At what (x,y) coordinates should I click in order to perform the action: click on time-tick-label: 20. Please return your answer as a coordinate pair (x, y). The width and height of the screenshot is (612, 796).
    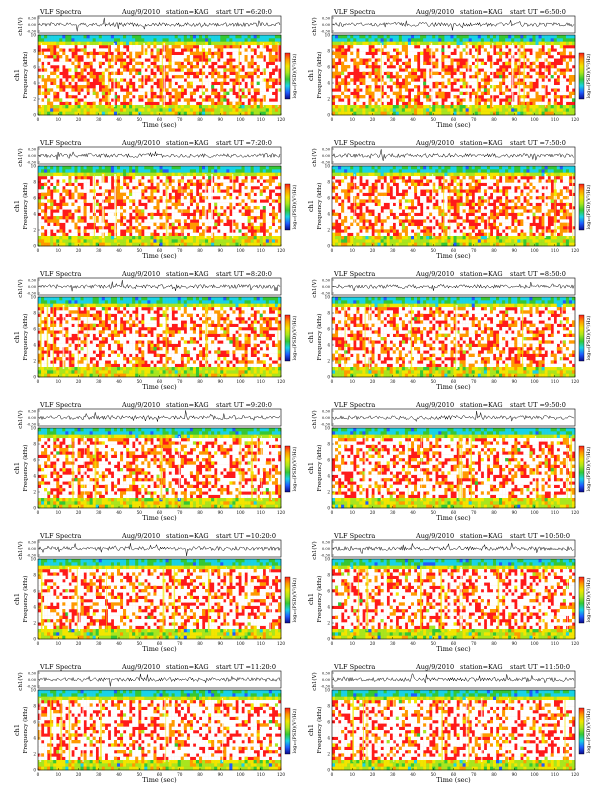
    Looking at the image, I should click on (79, 119).